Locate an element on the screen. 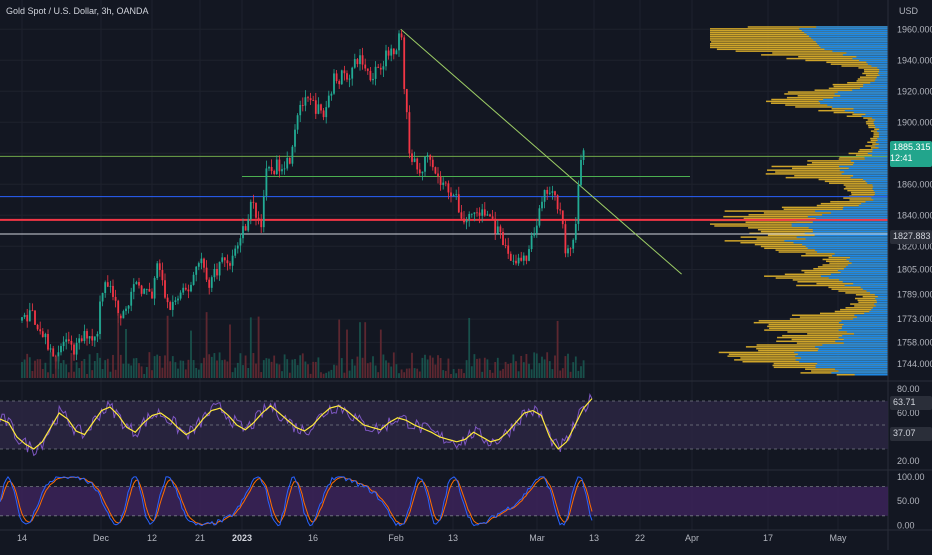 The height and width of the screenshot is (555, 932). symbol-title: Gold Spot / U.S. Dollar, 3h, OANDA is located at coordinates (77, 11).